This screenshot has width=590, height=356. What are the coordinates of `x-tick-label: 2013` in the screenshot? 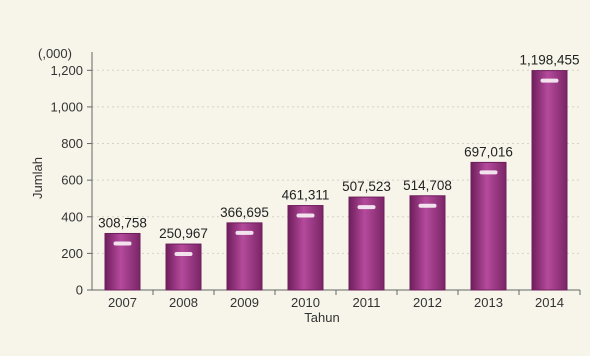 It's located at (488, 302).